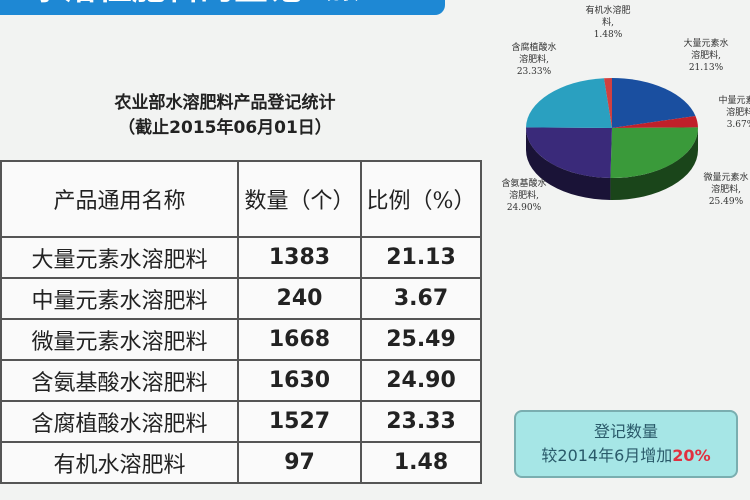  What do you see at coordinates (299, 421) in the screenshot?
I see `cell-num: 1527` at bounding box center [299, 421].